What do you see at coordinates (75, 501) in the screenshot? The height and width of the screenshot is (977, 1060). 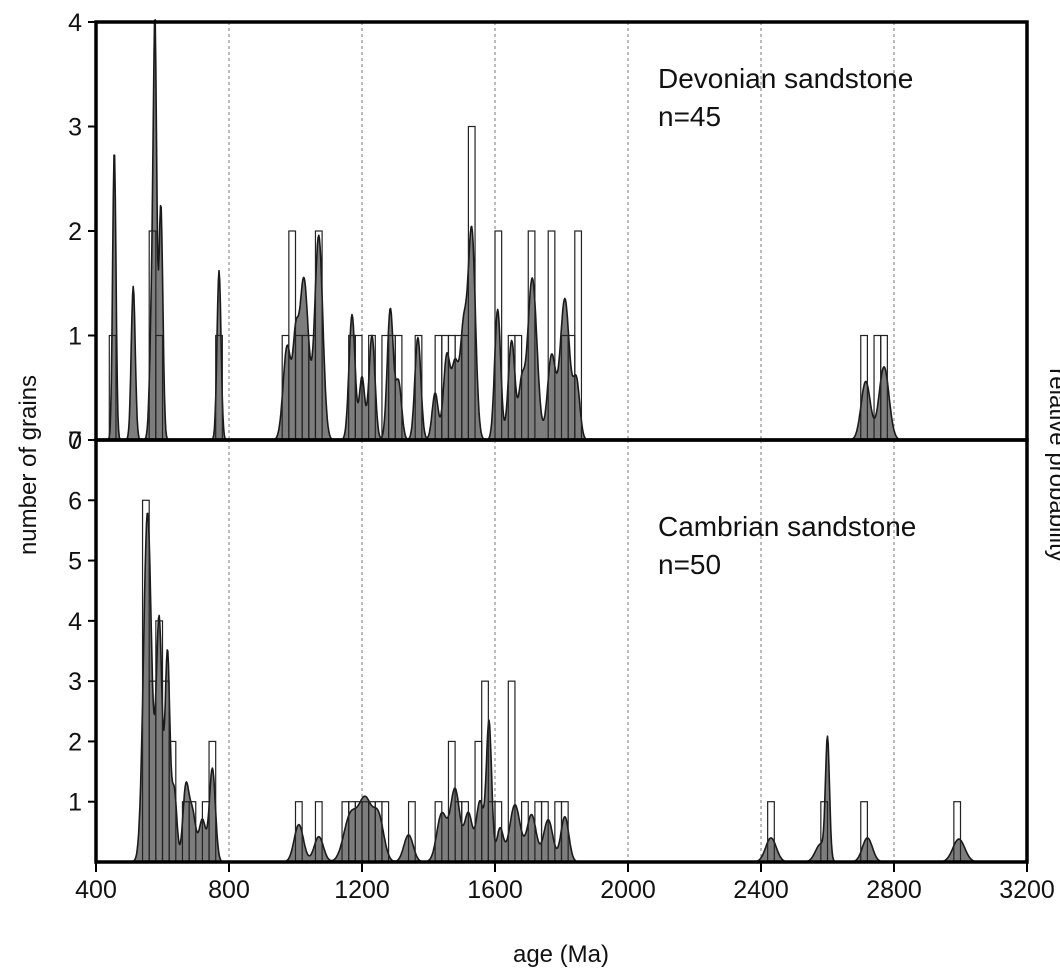 I see `y-tick-label: 6` at bounding box center [75, 501].